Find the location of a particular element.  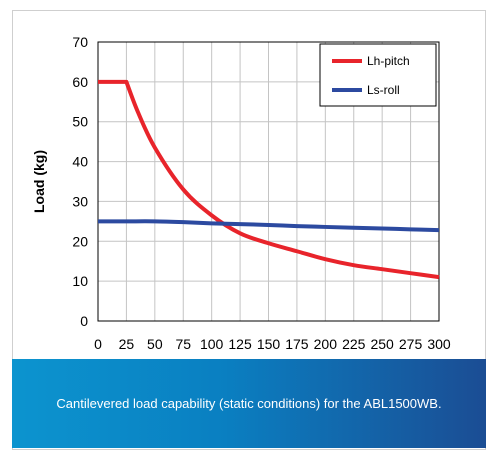

x-tick-label: 150 is located at coordinates (269, 344).